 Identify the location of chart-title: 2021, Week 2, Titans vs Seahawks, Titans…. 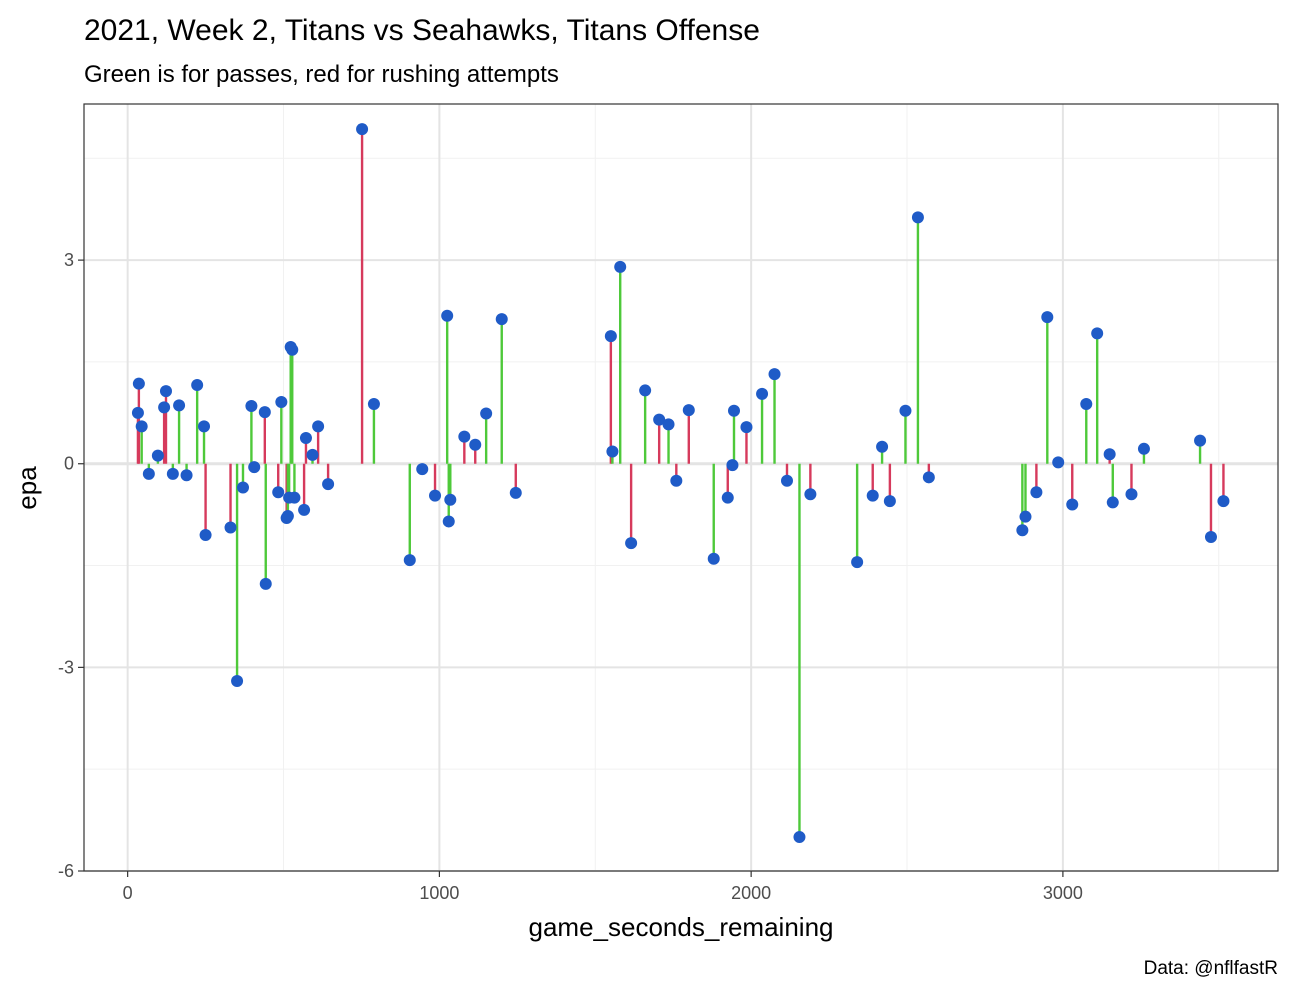
(422, 30).